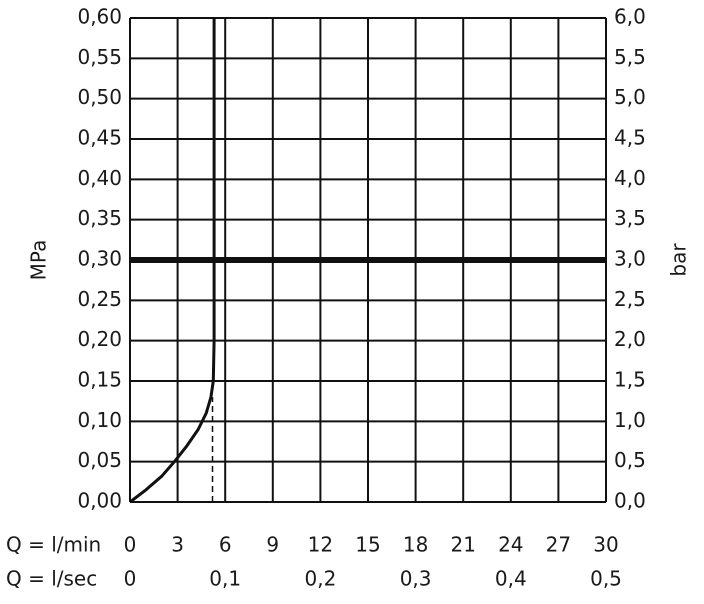 Image resolution: width=704 pixels, height=604 pixels. I want to click on y-tick-label: 0,30, so click(99, 259).